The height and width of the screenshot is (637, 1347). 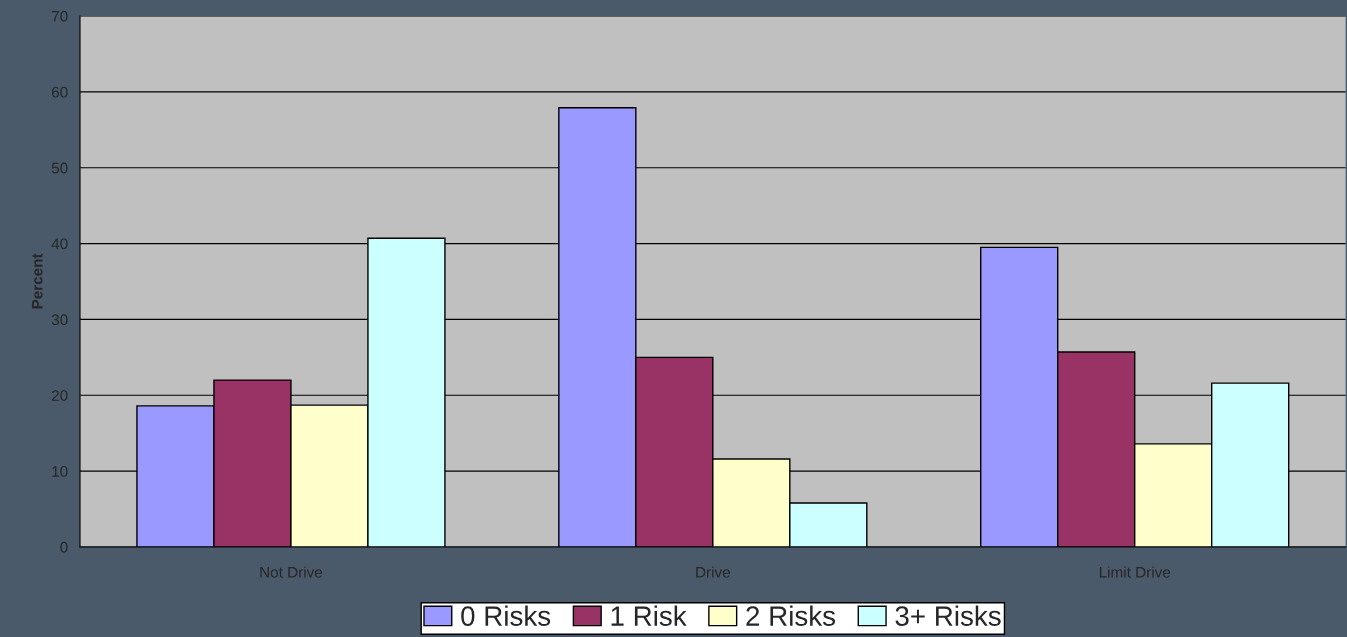 What do you see at coordinates (59, 92) in the screenshot?
I see `y-tick-label: 60` at bounding box center [59, 92].